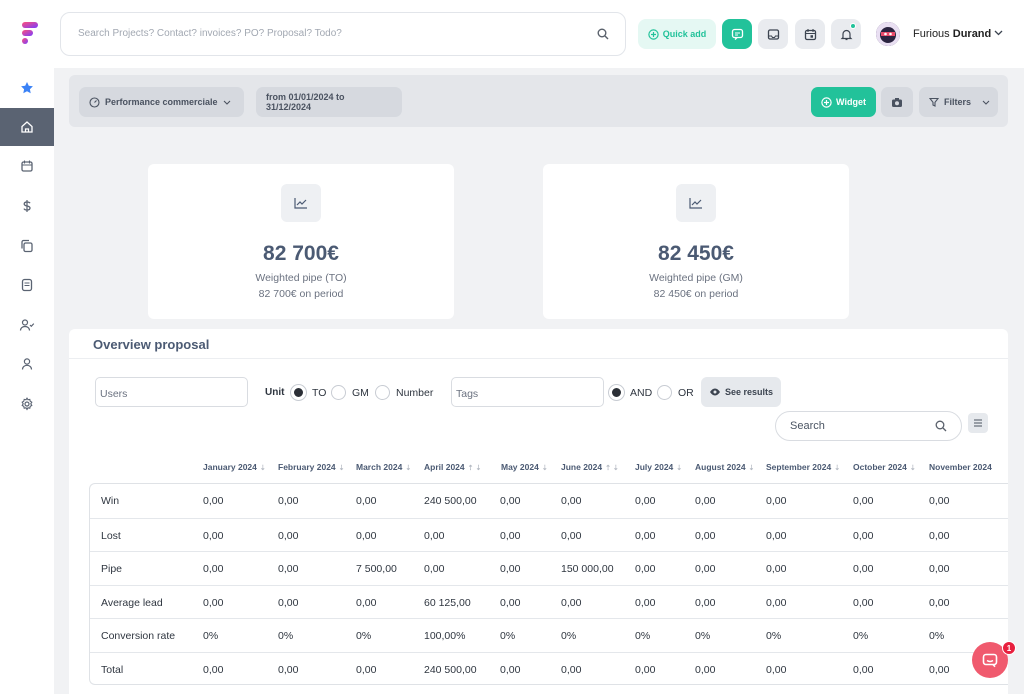 The height and width of the screenshot is (694, 1024). I want to click on calendar-button, so click(810, 34).